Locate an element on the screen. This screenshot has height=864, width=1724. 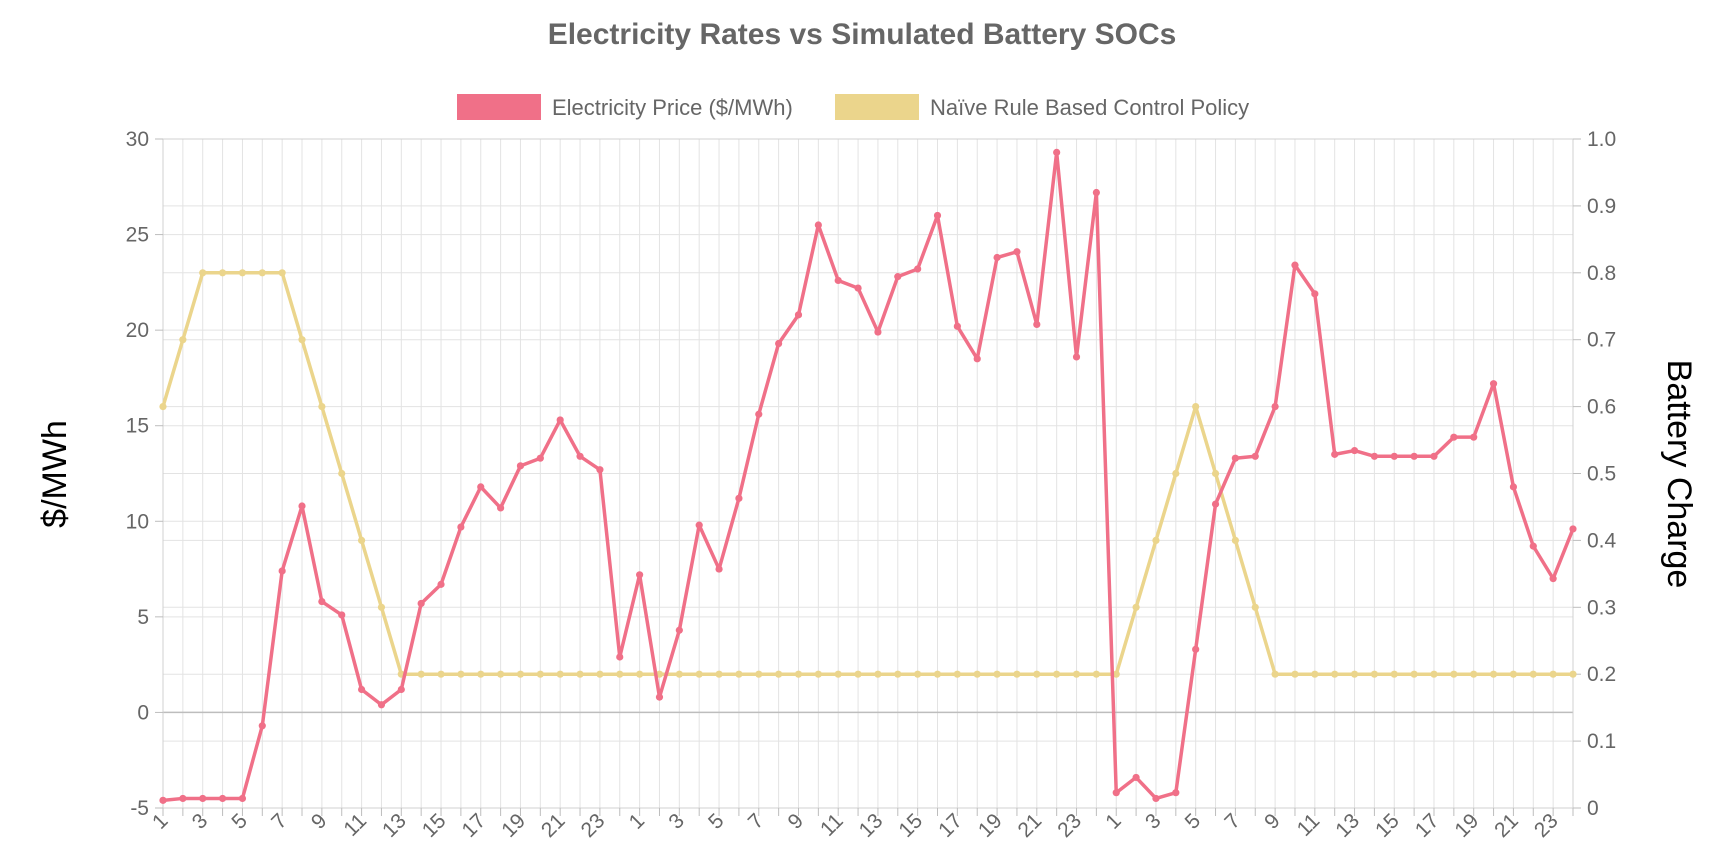
legend-swatch-price is located at coordinates (499, 107).